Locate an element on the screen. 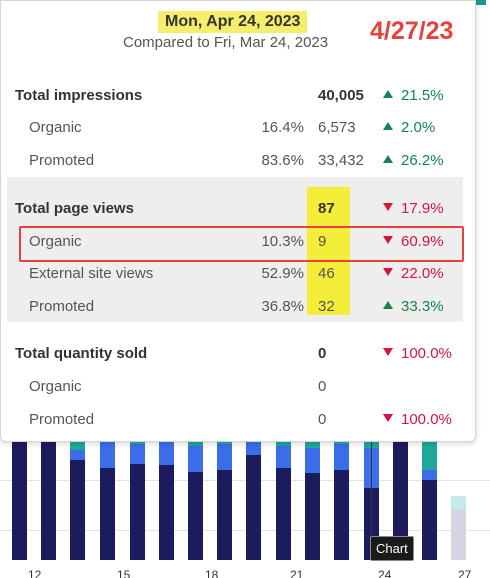 The width and height of the screenshot is (490, 578). metric-row: Total quantity sold 0 100.0% is located at coordinates (238, 357).